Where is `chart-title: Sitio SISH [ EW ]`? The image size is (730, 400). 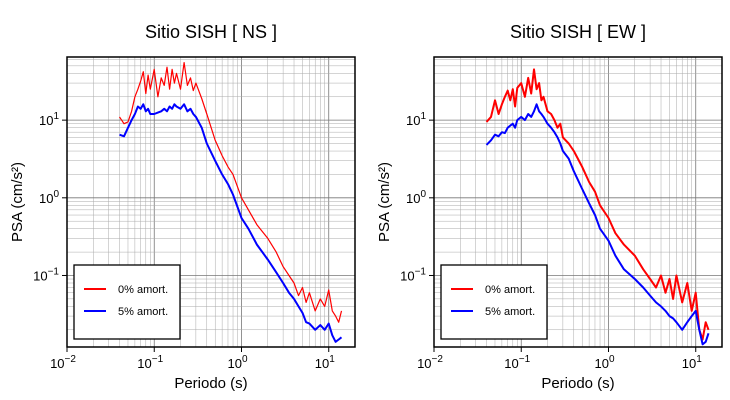 chart-title: Sitio SISH [ EW ] is located at coordinates (578, 32).